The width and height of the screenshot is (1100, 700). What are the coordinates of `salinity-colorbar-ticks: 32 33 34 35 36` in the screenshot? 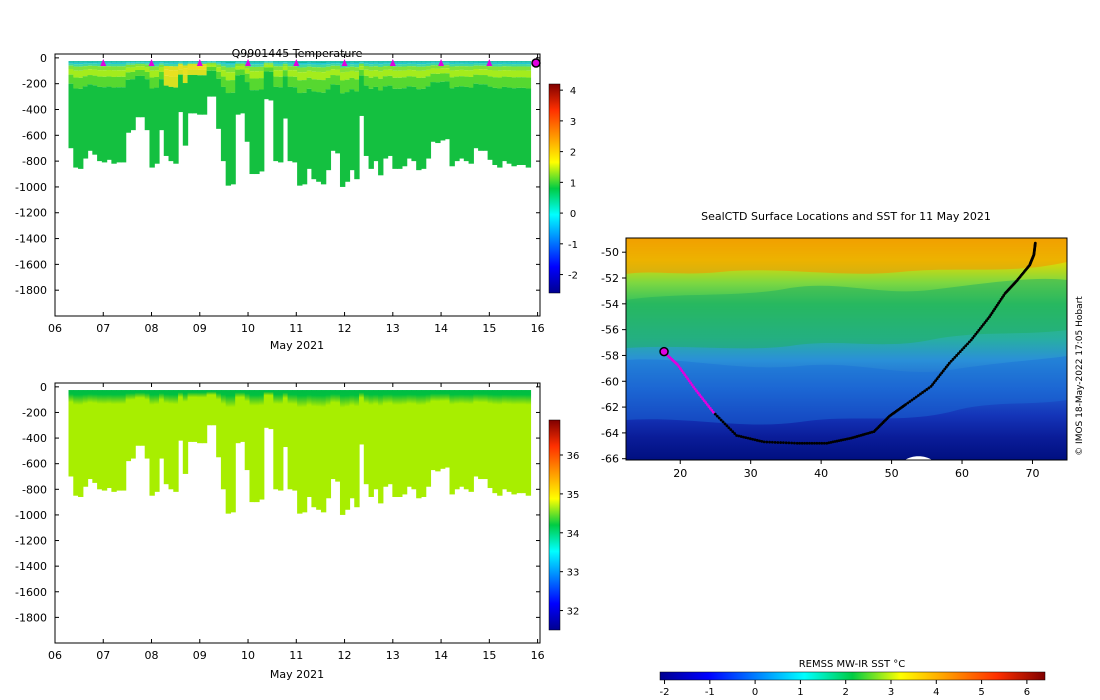 It's located at (569, 534).